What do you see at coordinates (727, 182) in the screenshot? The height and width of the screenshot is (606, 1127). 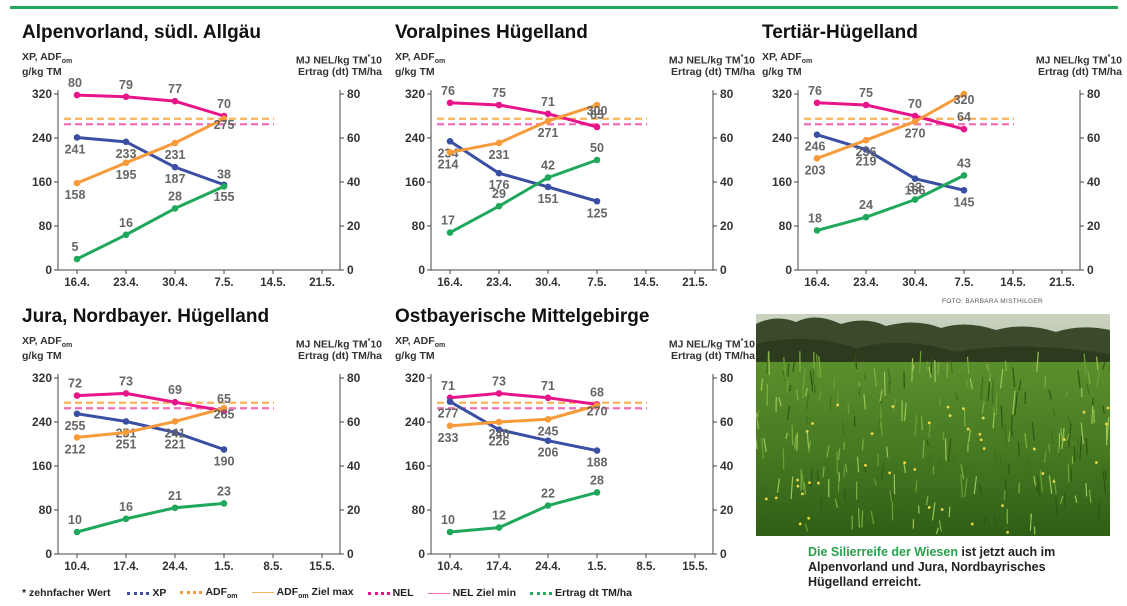 I see `right-tick-label: 40` at bounding box center [727, 182].